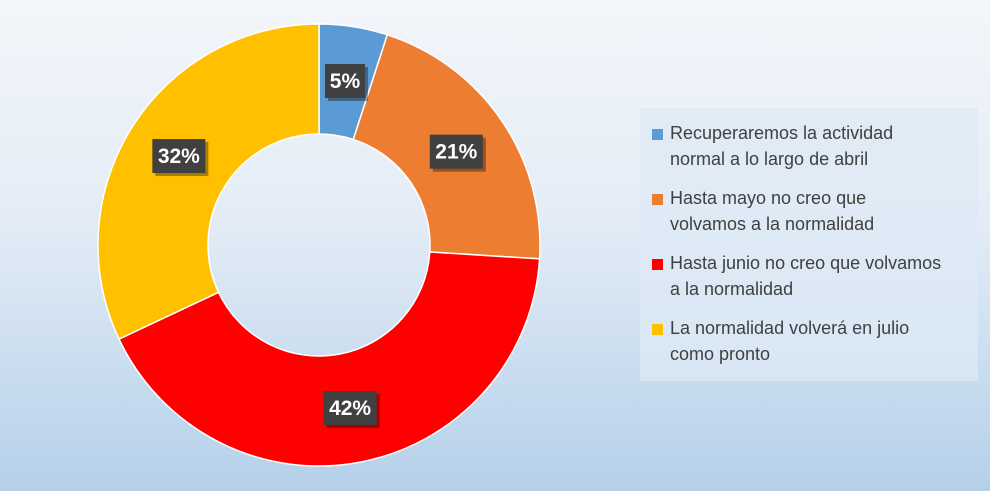  I want to click on legend-label-junio-line2: a la normalidad, so click(732, 289).